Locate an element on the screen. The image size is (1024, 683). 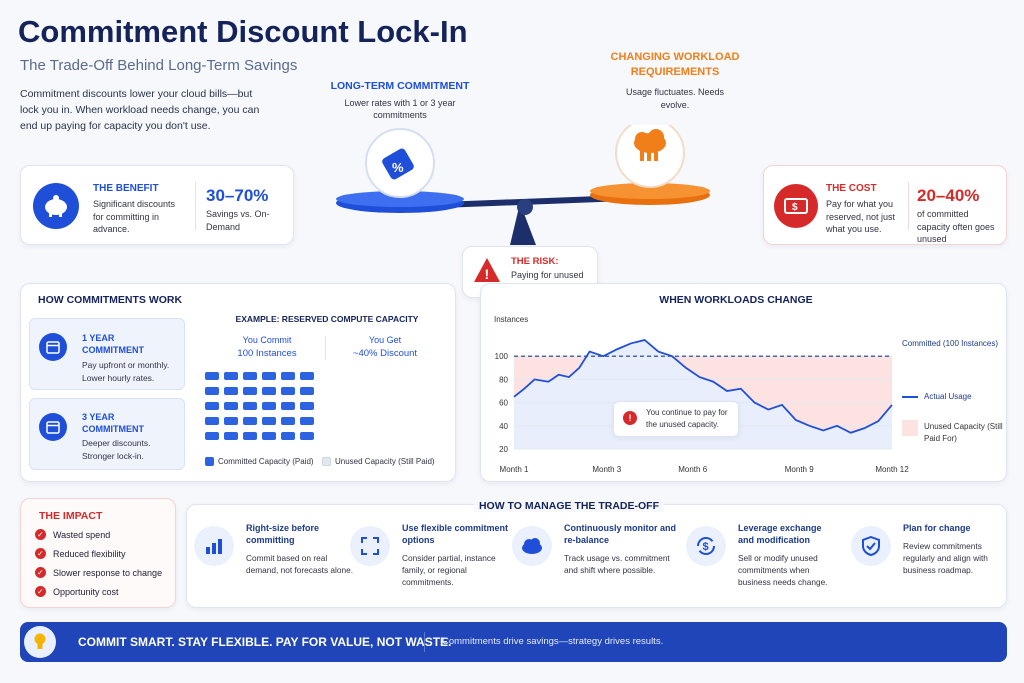
impact-item: ✓ Opportunity cost is located at coordinates (98, 591).